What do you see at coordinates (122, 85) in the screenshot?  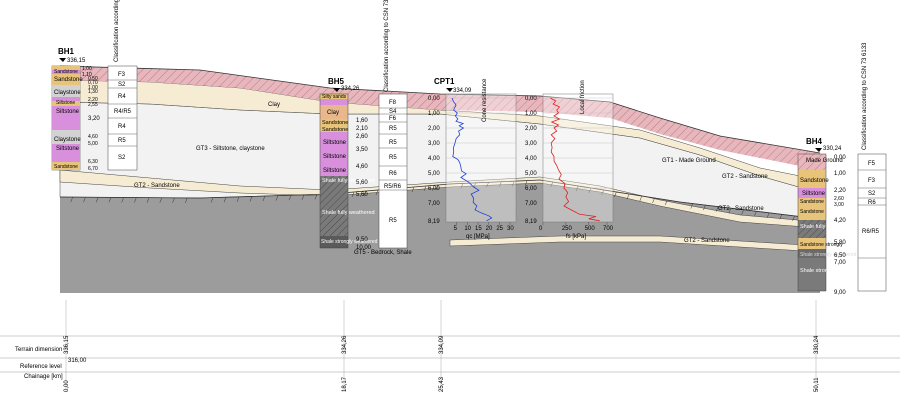 I see `bh1-class-1: S2` at bounding box center [122, 85].